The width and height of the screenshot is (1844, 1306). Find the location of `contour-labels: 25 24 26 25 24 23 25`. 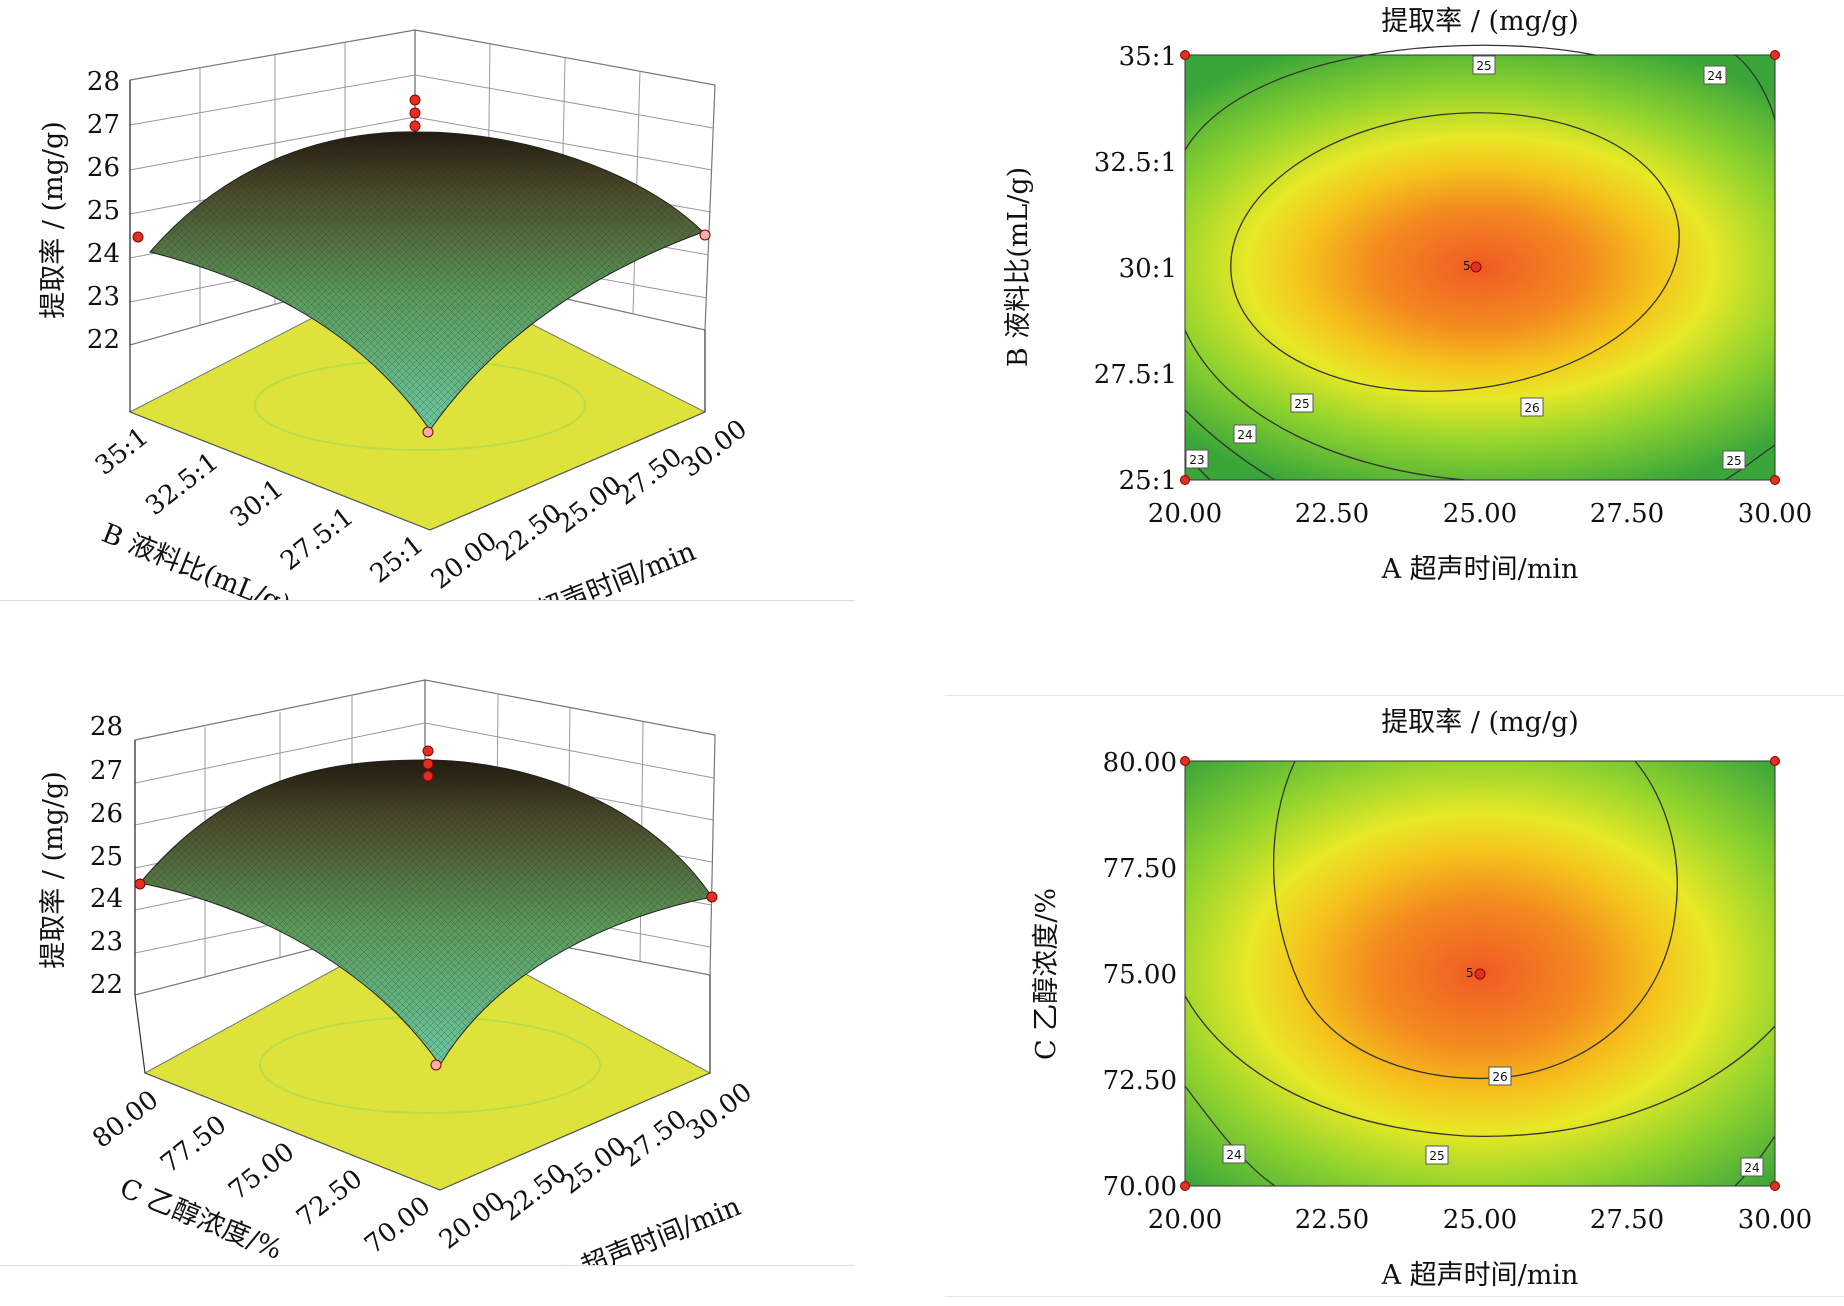

contour-labels: 25 24 26 25 24 23 25 is located at coordinates (1465, 262).